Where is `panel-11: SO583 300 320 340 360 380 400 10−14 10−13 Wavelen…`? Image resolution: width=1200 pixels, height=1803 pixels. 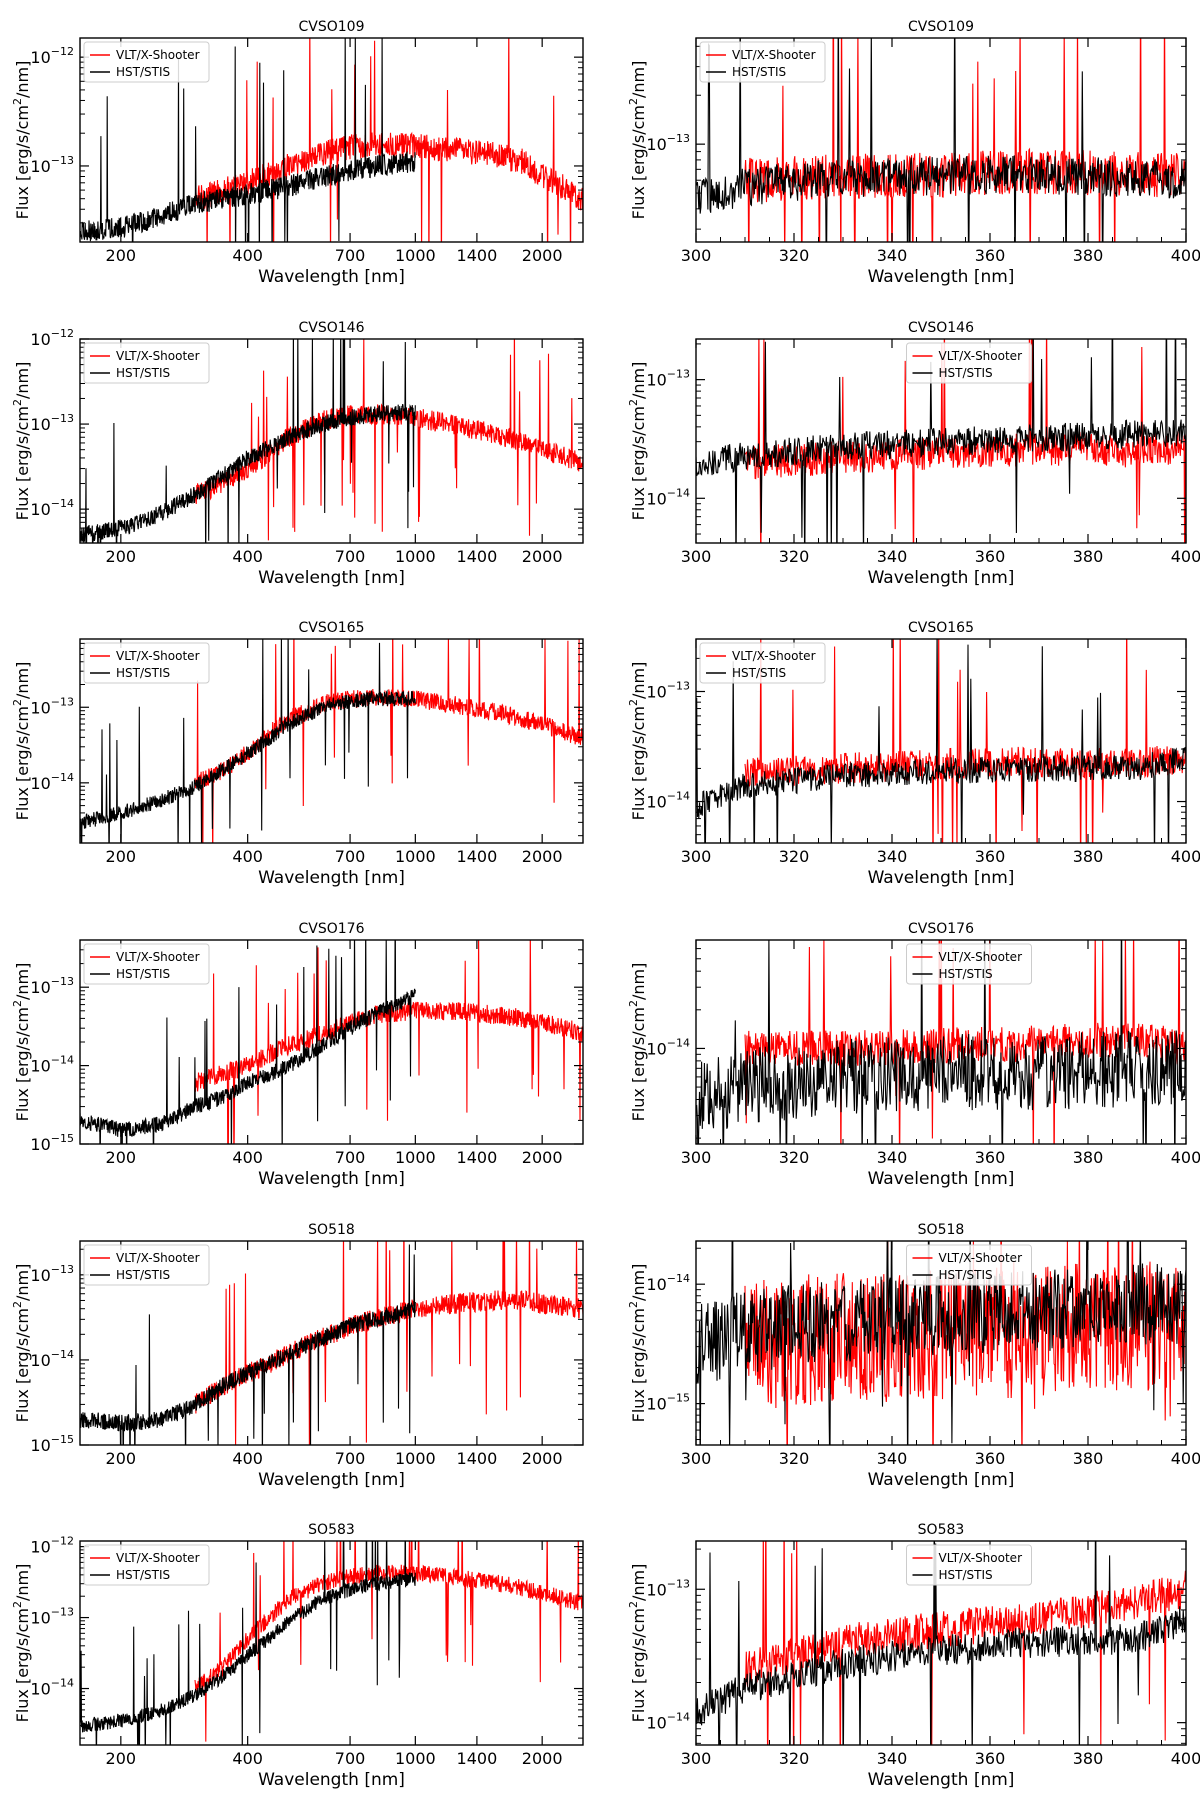
panel-11: SO583 300 320 340 360 380 400 10−14 10−13 Wavelen… is located at coordinates (913, 1656).